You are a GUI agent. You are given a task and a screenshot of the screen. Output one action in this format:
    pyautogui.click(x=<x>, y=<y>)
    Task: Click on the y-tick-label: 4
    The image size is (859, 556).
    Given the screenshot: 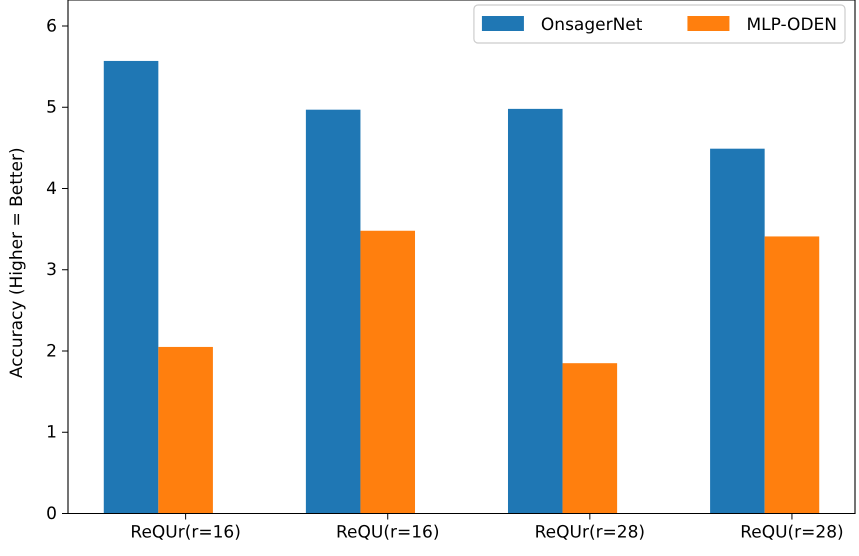 What is the action you would take?
    pyautogui.click(x=51, y=188)
    